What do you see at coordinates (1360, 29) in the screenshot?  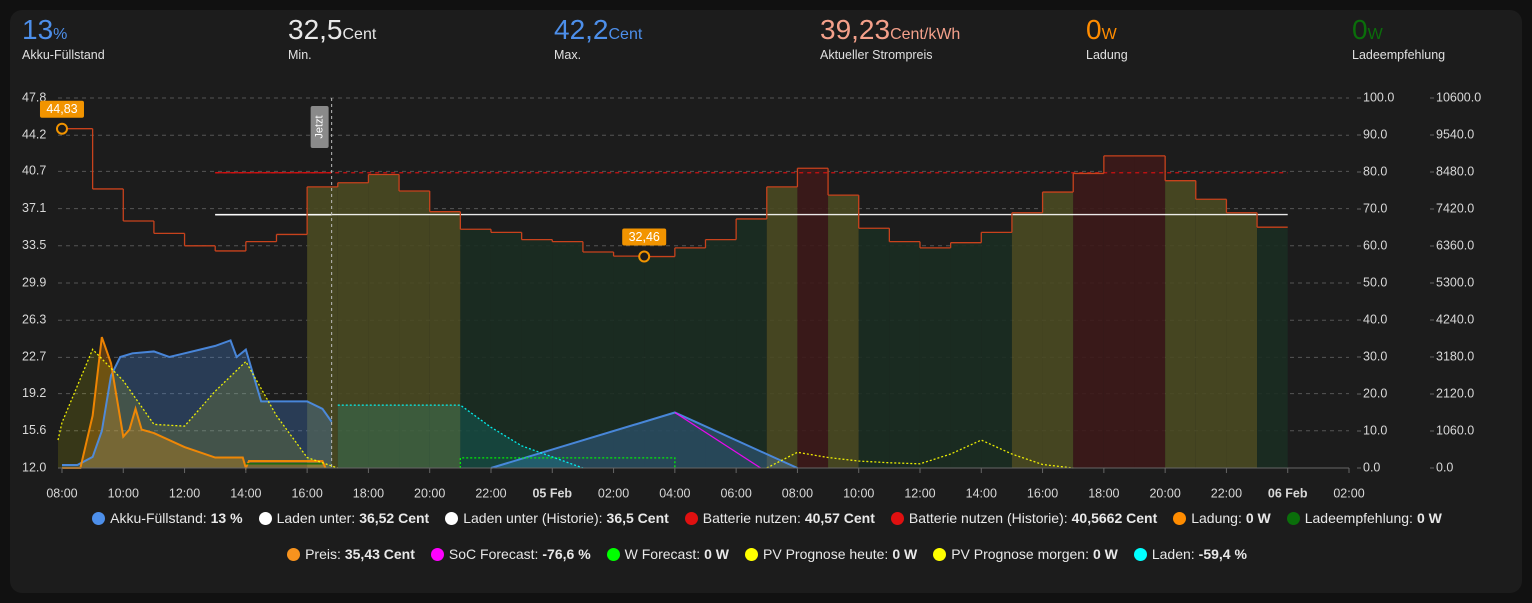 I see `stat-value: 0` at bounding box center [1360, 29].